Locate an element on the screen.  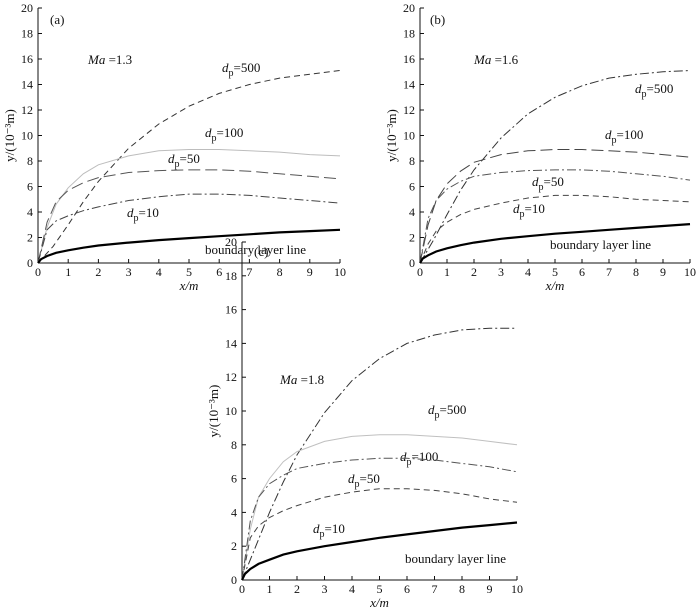
mach-label: Ma =1.6 is located at coordinates (496, 59).